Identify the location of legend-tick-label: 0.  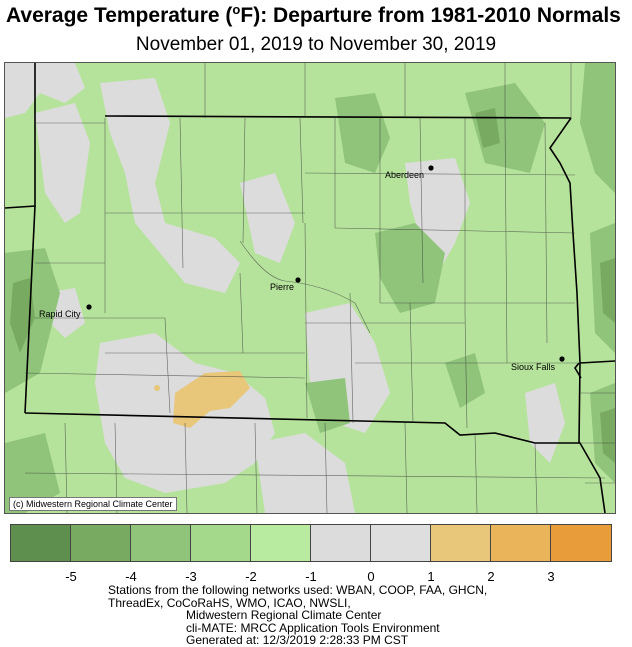
(371, 576).